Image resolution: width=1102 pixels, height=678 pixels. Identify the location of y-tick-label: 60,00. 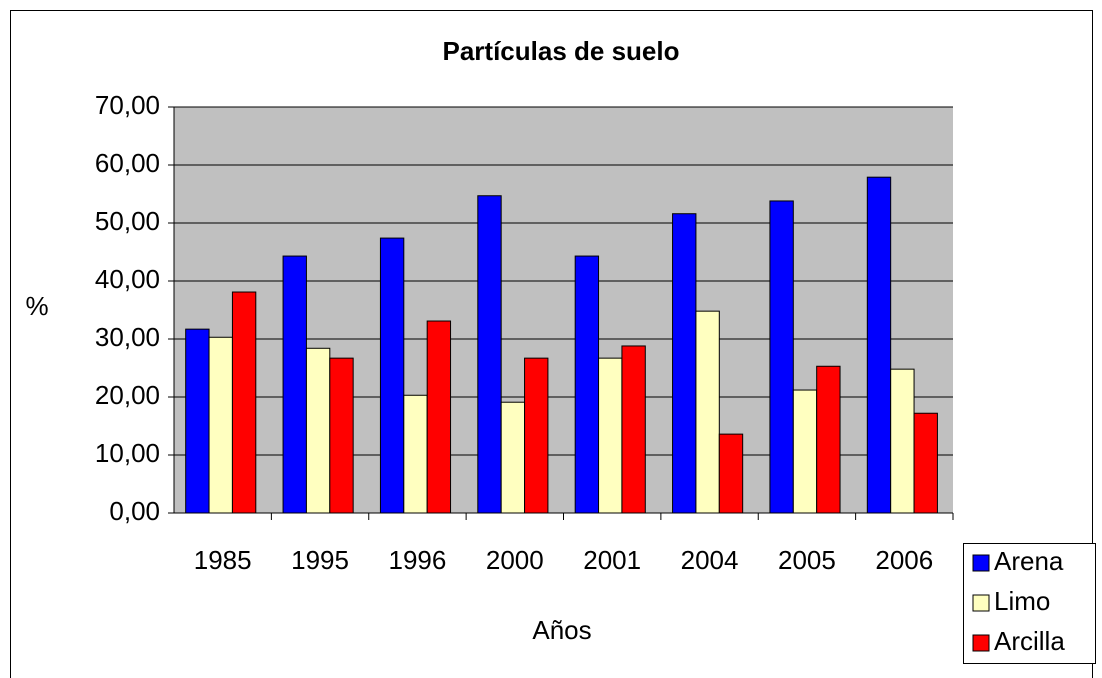
(127, 163).